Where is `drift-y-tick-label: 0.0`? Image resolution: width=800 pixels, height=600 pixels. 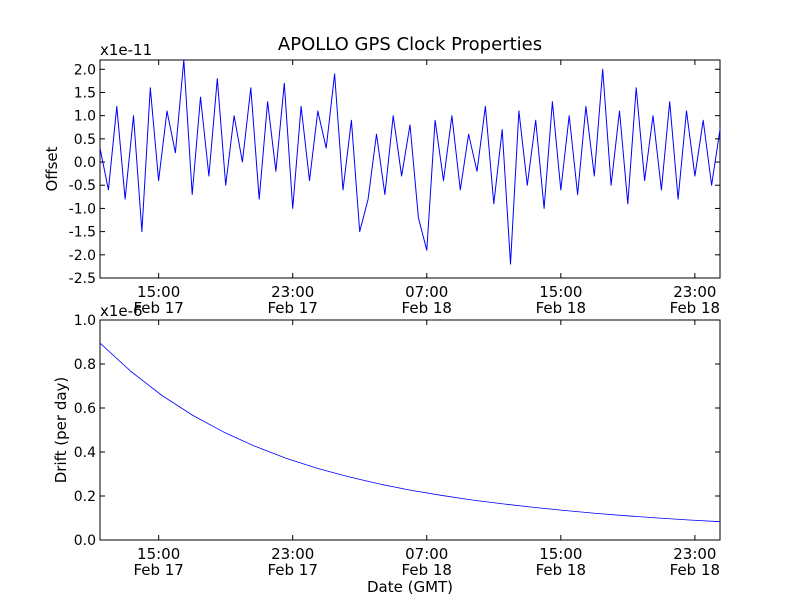 drift-y-tick-label: 0.0 is located at coordinates (85, 541).